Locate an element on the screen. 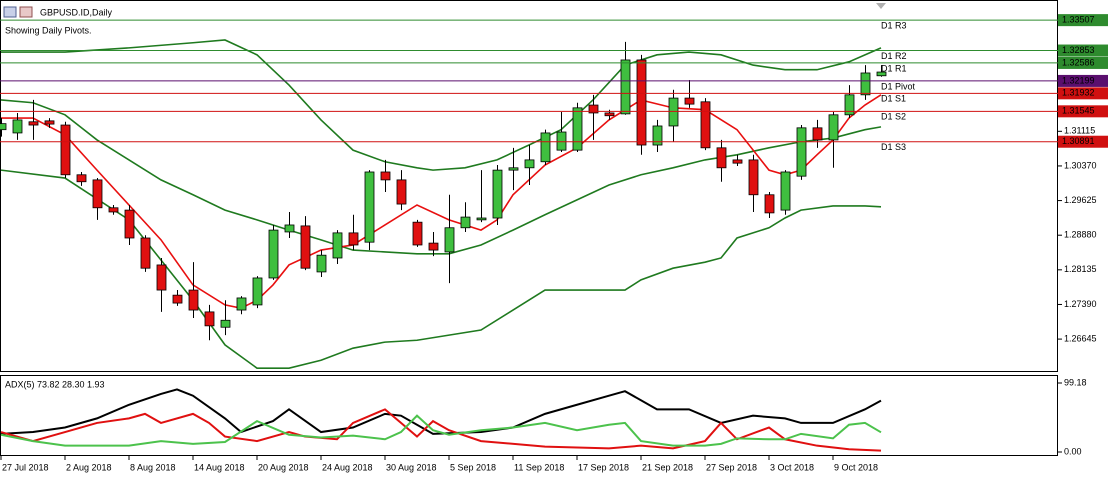  x-tick-label: 24 Aug 2018 is located at coordinates (347, 467).